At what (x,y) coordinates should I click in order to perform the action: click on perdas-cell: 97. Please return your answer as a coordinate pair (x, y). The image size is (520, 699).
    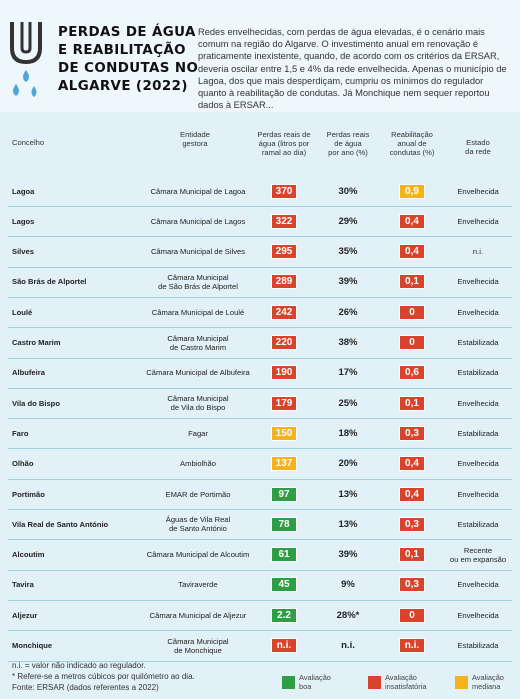
    Looking at the image, I should click on (284, 494).